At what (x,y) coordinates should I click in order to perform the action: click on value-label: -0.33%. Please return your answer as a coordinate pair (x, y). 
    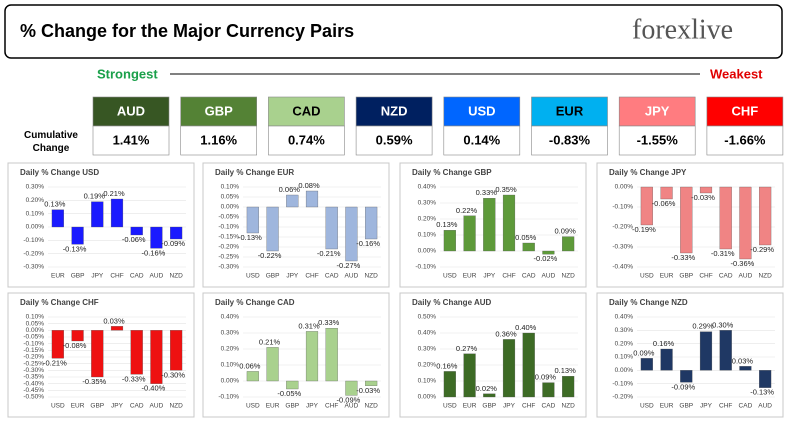
    Looking at the image, I should click on (683, 257).